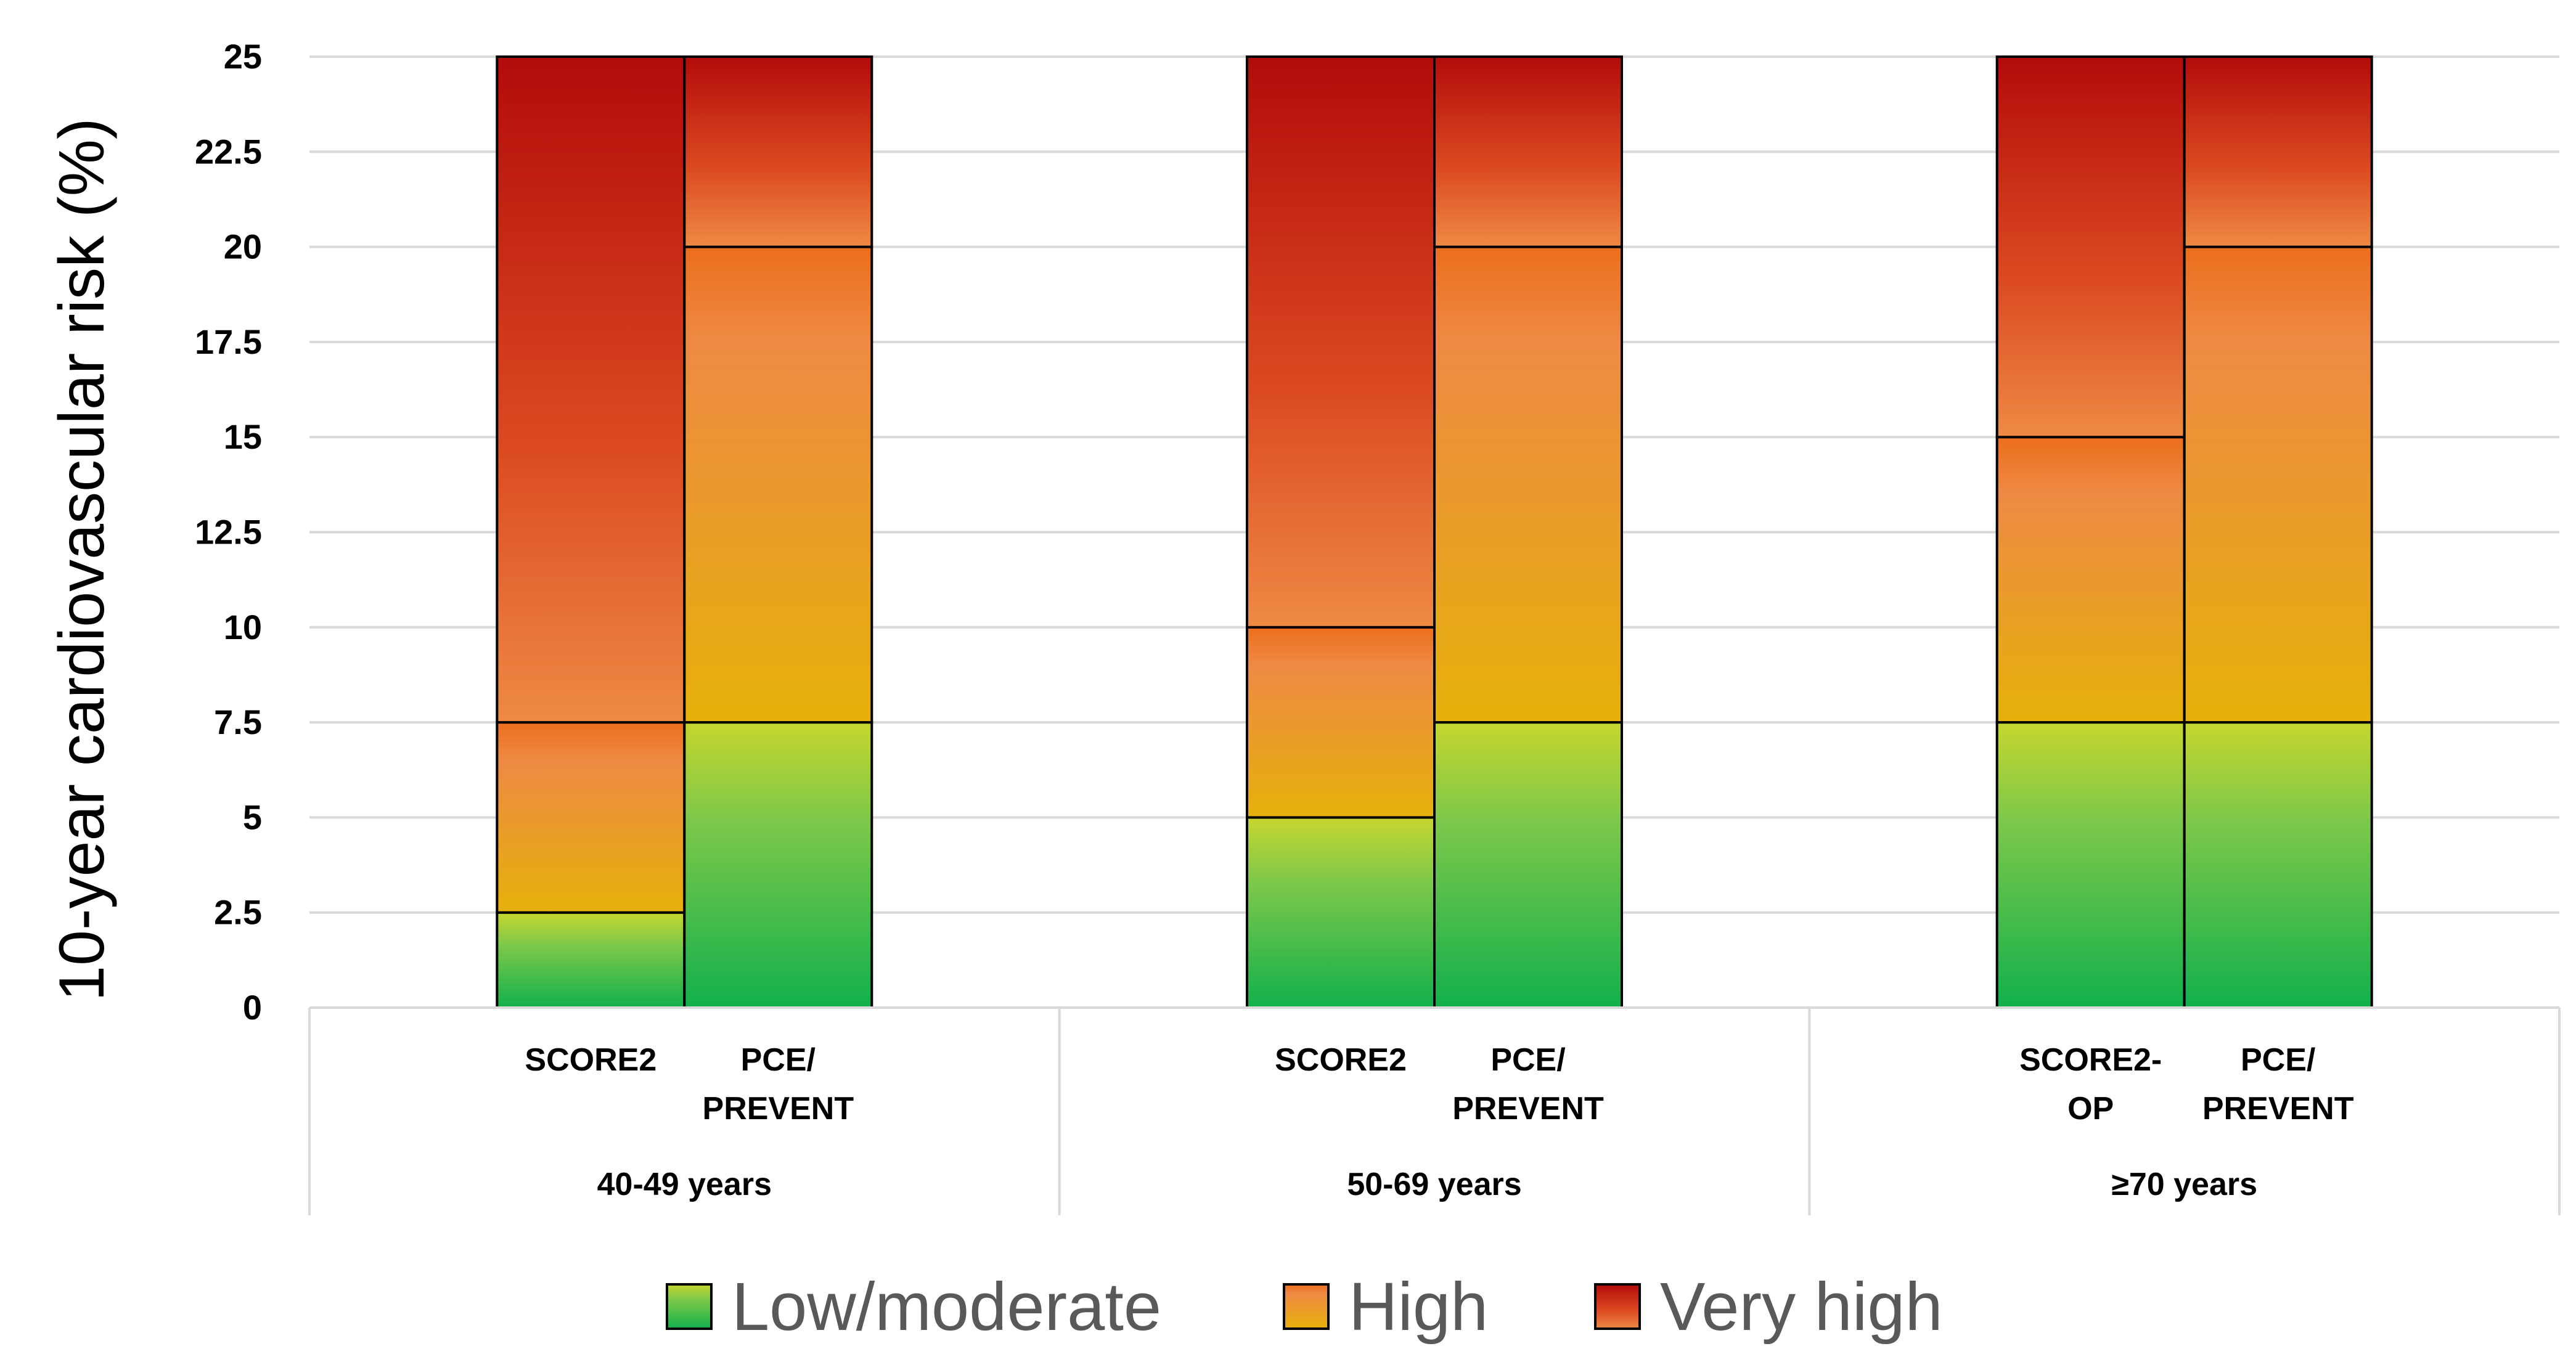 This screenshot has width=2576, height=1362. What do you see at coordinates (238, 722) in the screenshot?
I see `y-tick-label: 7.5` at bounding box center [238, 722].